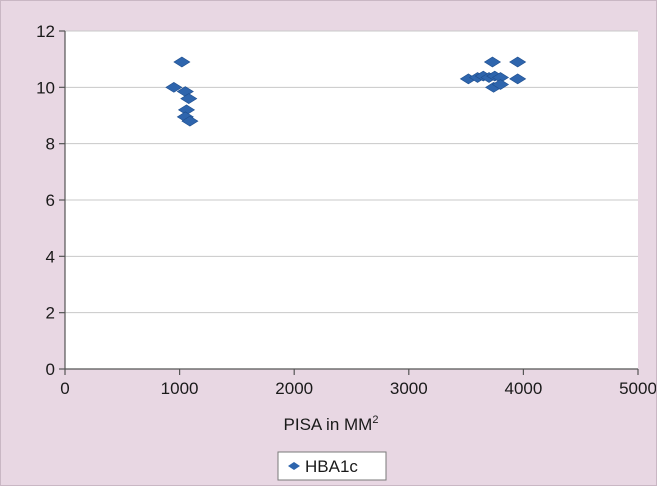 This screenshot has height=486, width=657. I want to click on y-tick-label: 12, so click(45, 31).